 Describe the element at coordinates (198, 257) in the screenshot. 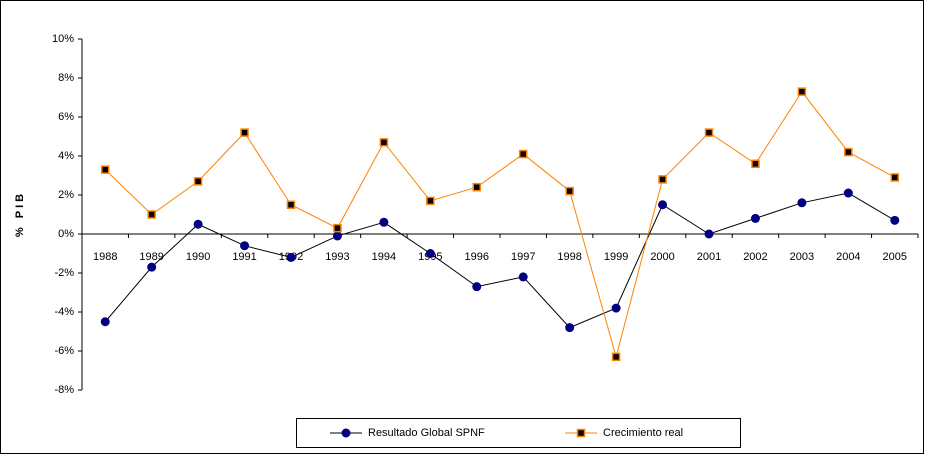

I see `x-tick-label: 1990` at that location.